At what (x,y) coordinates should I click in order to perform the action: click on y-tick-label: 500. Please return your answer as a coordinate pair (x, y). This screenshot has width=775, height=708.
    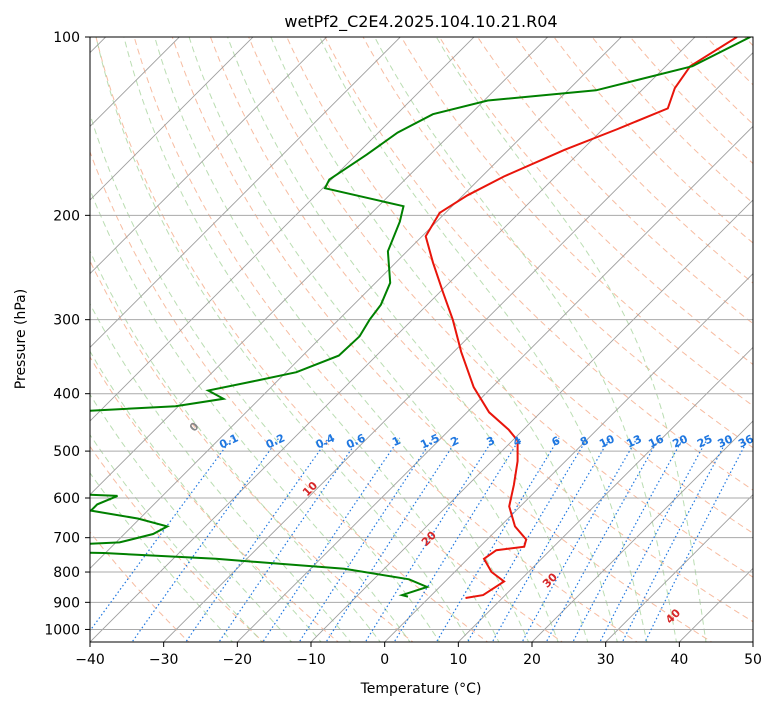
    Looking at the image, I should click on (66, 452).